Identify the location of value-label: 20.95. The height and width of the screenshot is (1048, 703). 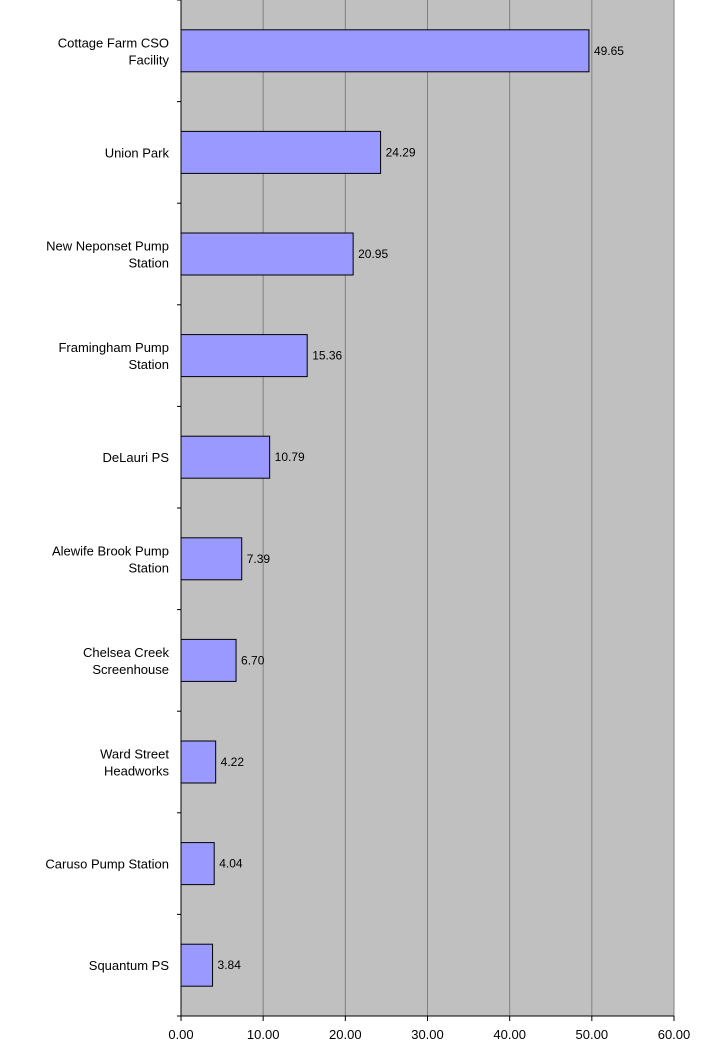
(373, 254).